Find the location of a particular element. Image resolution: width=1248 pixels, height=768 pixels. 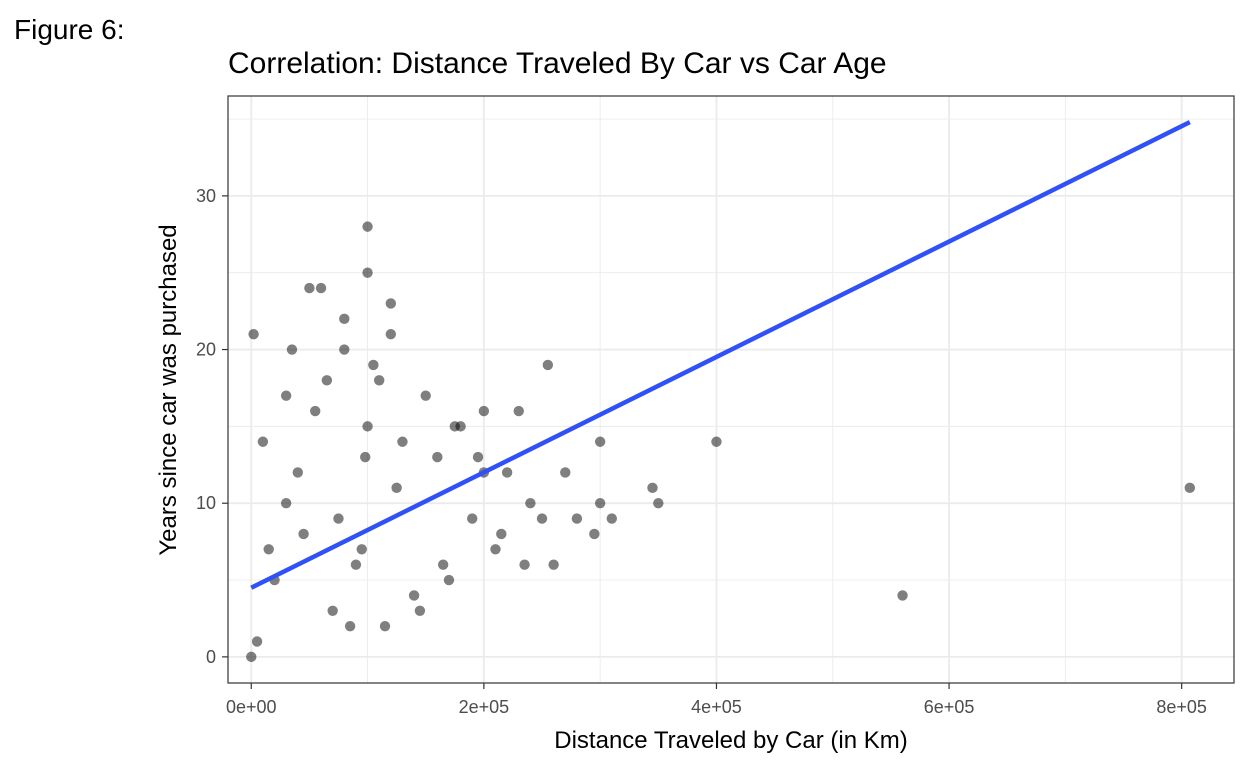

figure-label: Figure 6: is located at coordinates (69, 29).